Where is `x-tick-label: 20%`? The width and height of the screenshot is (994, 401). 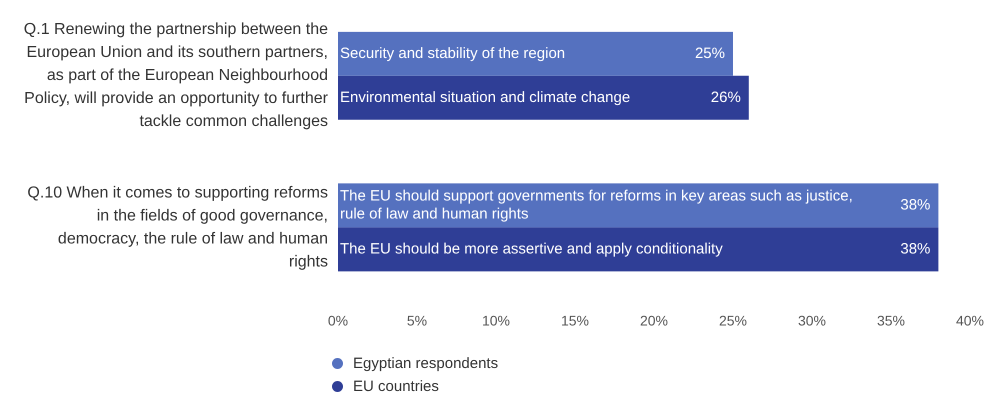 x-tick-label: 20% is located at coordinates (654, 320).